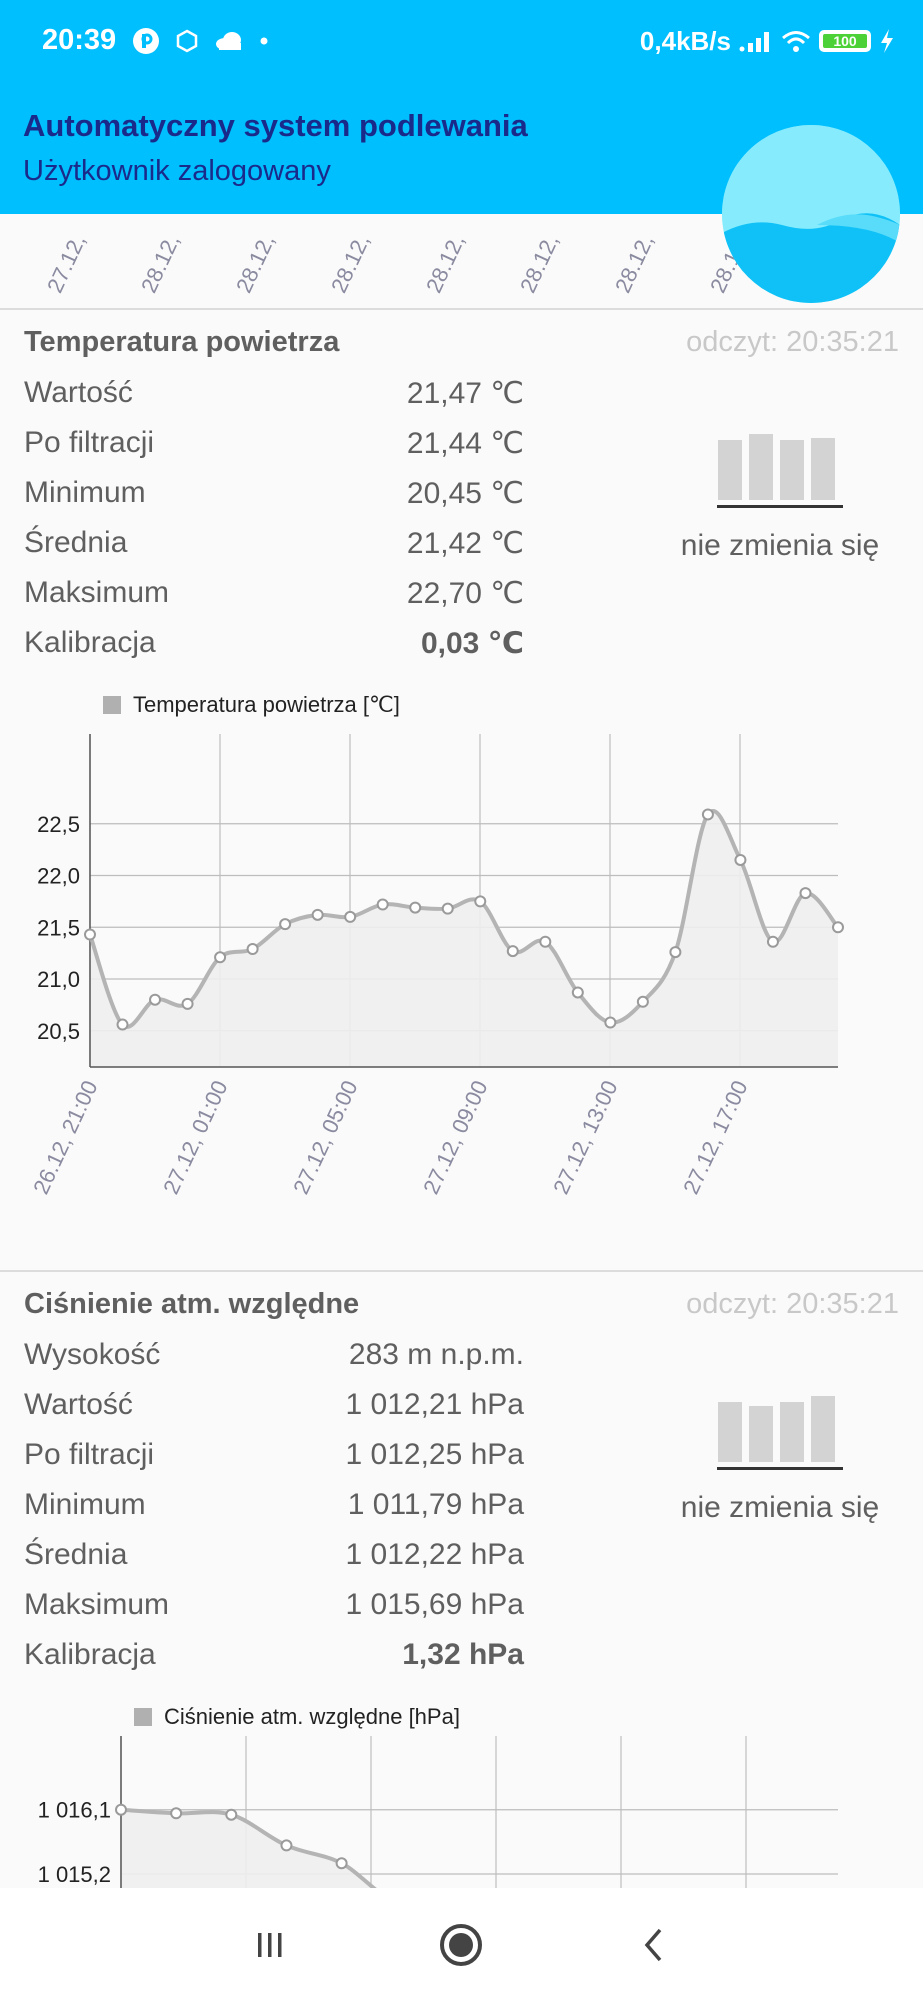  Describe the element at coordinates (74, 1874) in the screenshot. I see `y-tick-label: 1 015,2` at that location.